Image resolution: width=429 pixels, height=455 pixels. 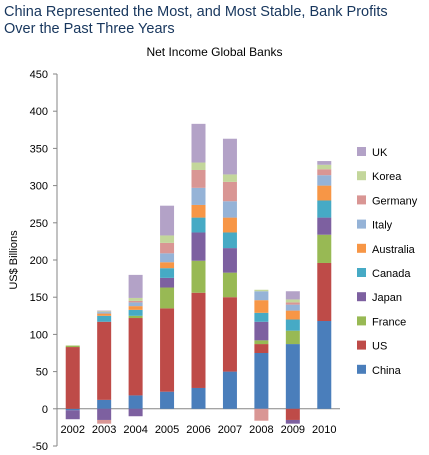 What do you see at coordinates (293, 430) in the screenshot?
I see `x-tick-label: 2009` at bounding box center [293, 430].